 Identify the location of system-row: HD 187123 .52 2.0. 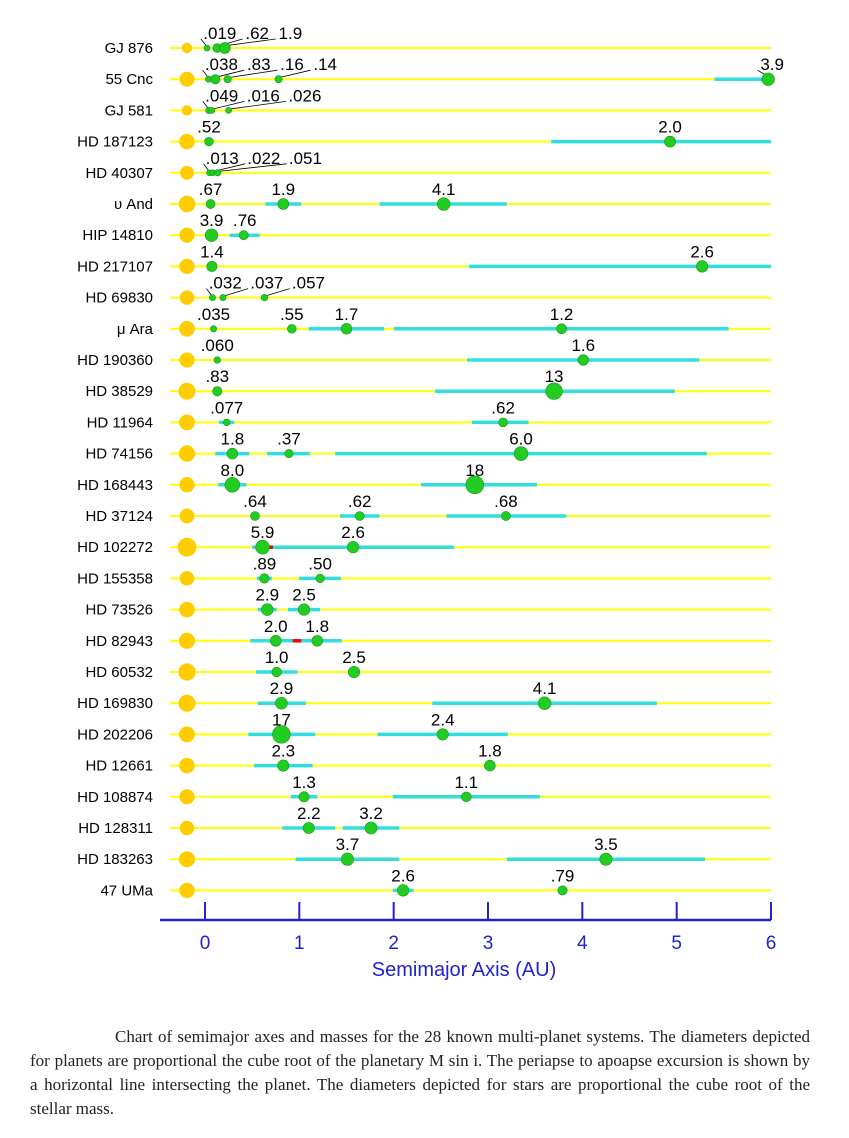
(424, 134).